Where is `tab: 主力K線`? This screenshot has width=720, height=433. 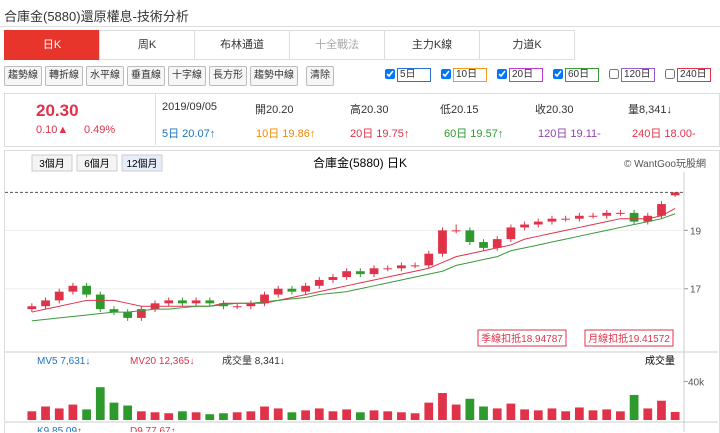
tab: 主力K線 is located at coordinates (432, 45).